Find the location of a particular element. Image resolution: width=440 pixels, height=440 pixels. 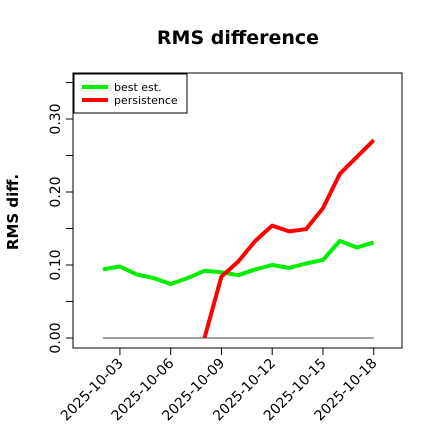

legend-box is located at coordinates (130, 93).